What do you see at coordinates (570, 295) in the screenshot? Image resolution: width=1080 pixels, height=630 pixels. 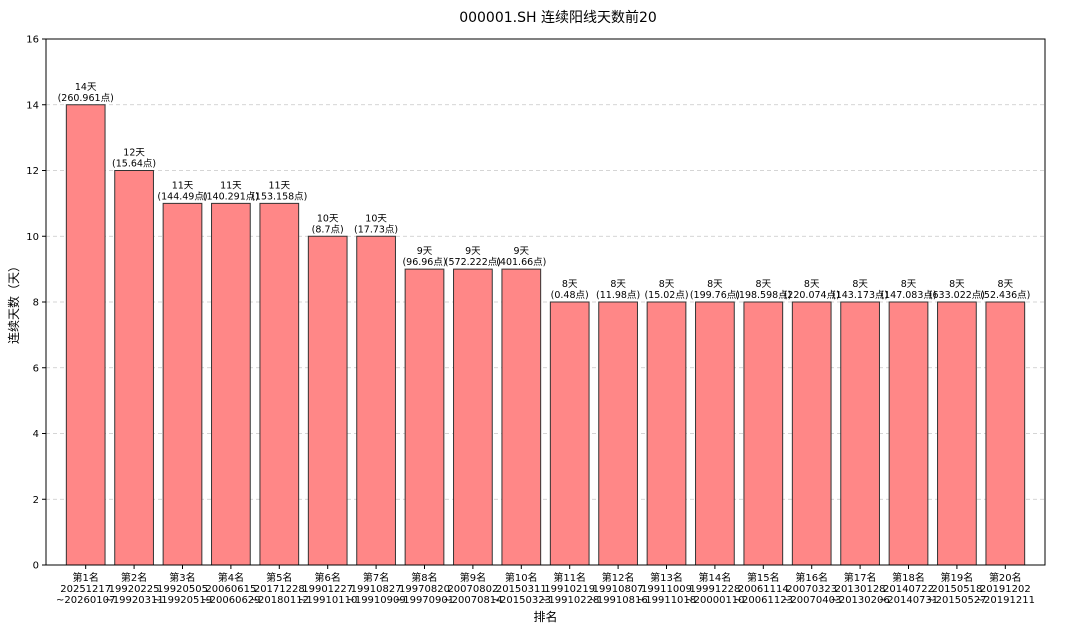 I see `bar-points-label: (0.48点)` at bounding box center [570, 295].